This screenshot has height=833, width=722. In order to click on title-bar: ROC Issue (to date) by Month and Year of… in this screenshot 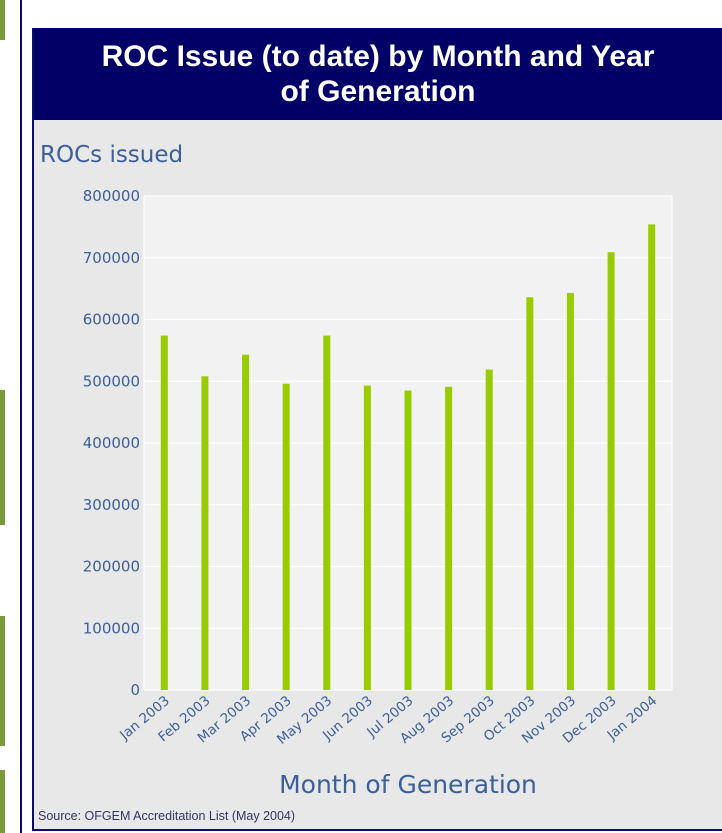, I will do `click(378, 74)`.